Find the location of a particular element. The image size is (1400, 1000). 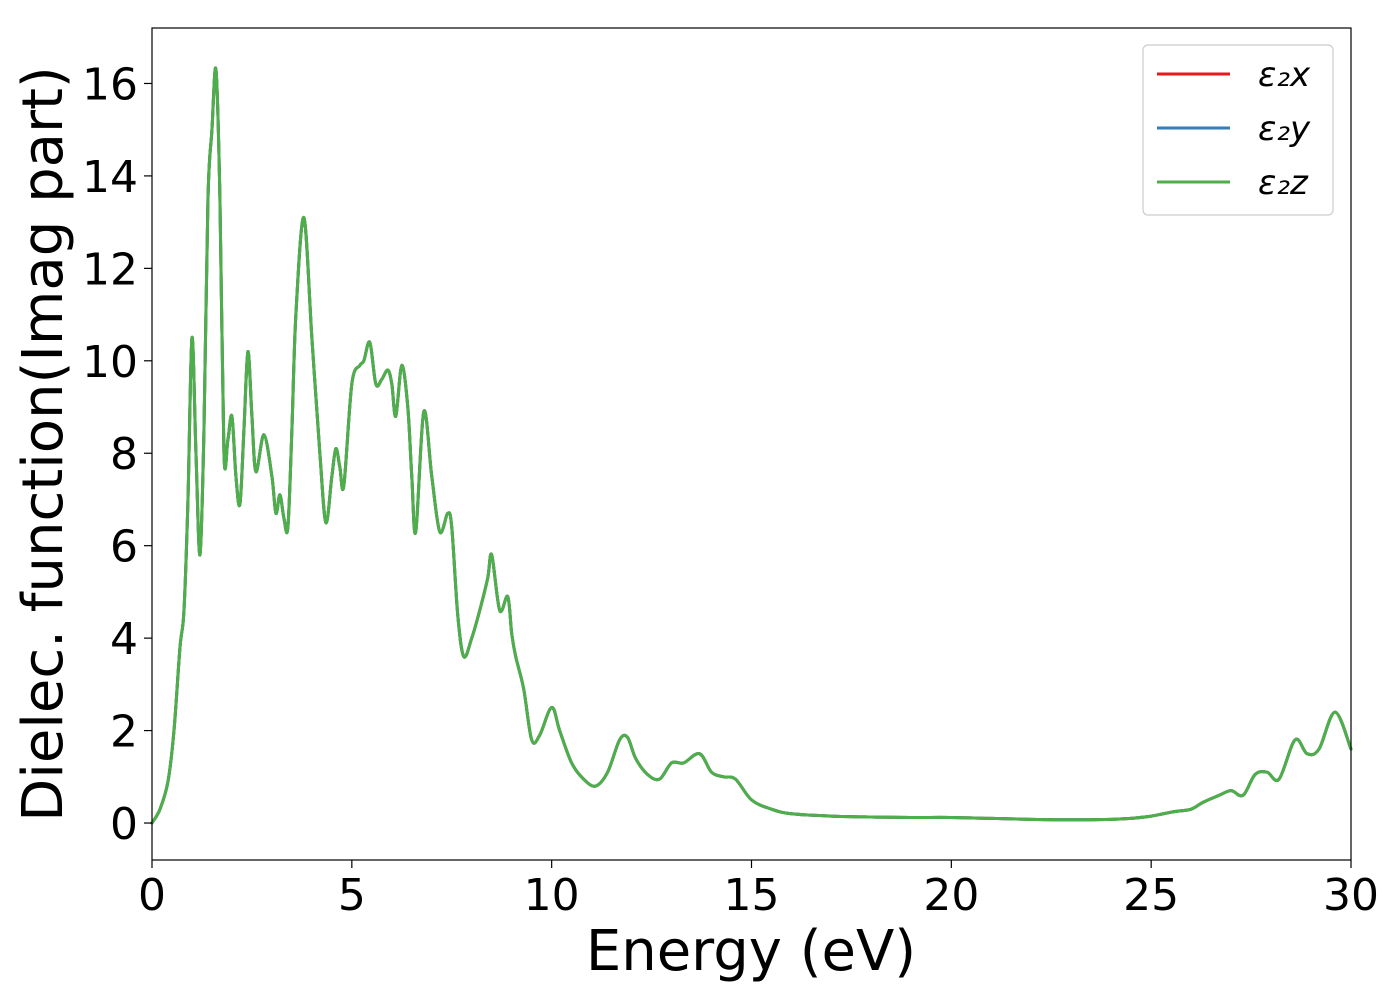

x-axis-label: Energy (eV) is located at coordinates (751, 951).